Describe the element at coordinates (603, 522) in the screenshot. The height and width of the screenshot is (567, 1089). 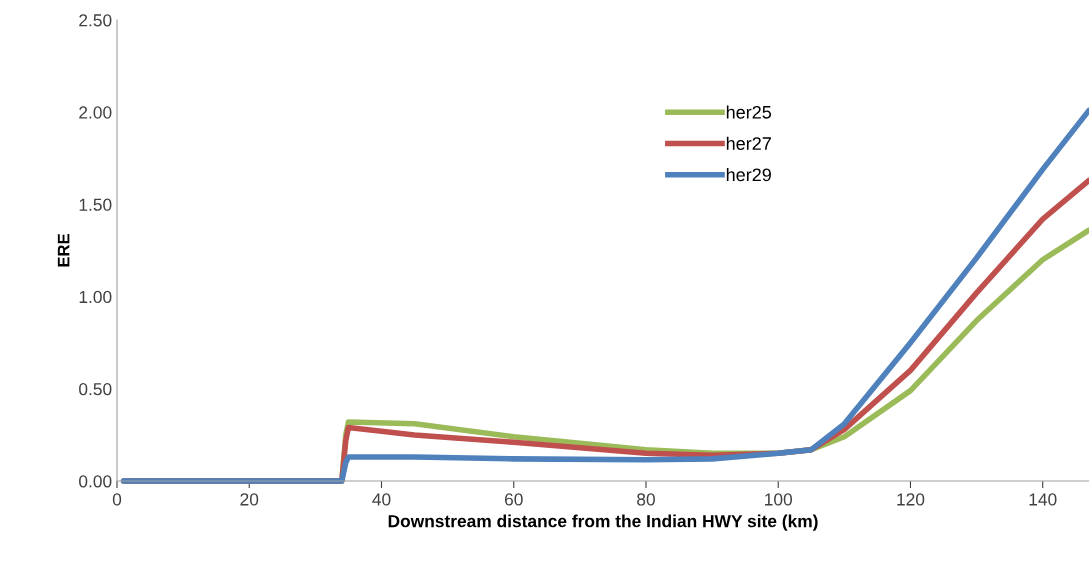
I see `x-axis-title: Downstream distance from the Indian HWY site (km)` at that location.